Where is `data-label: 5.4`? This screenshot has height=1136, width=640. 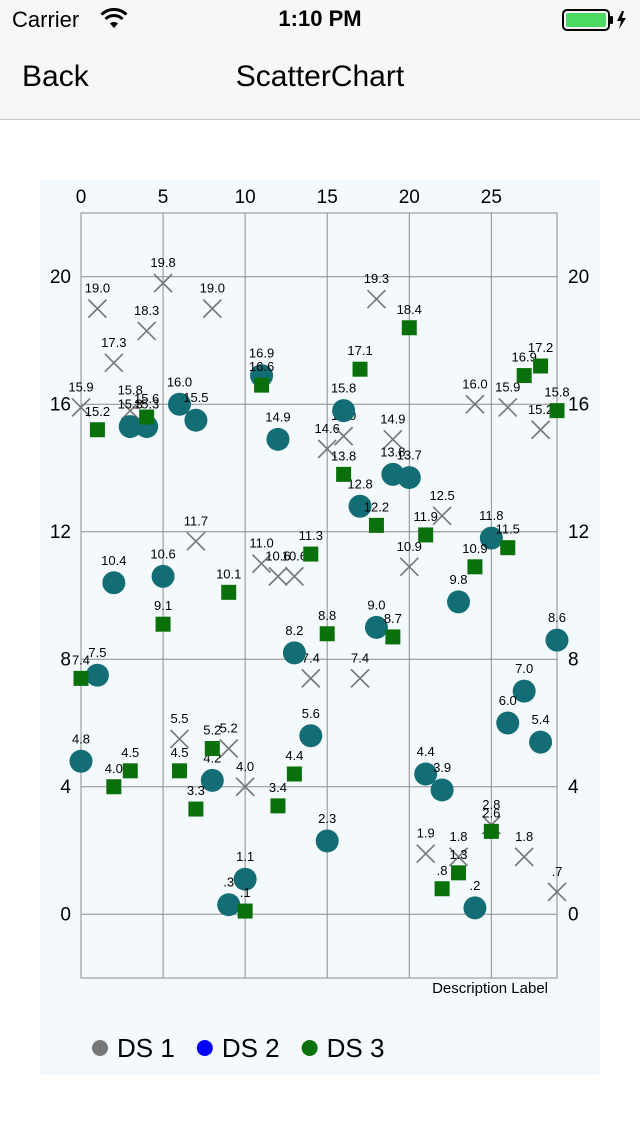
data-label: 5.4 is located at coordinates (541, 719).